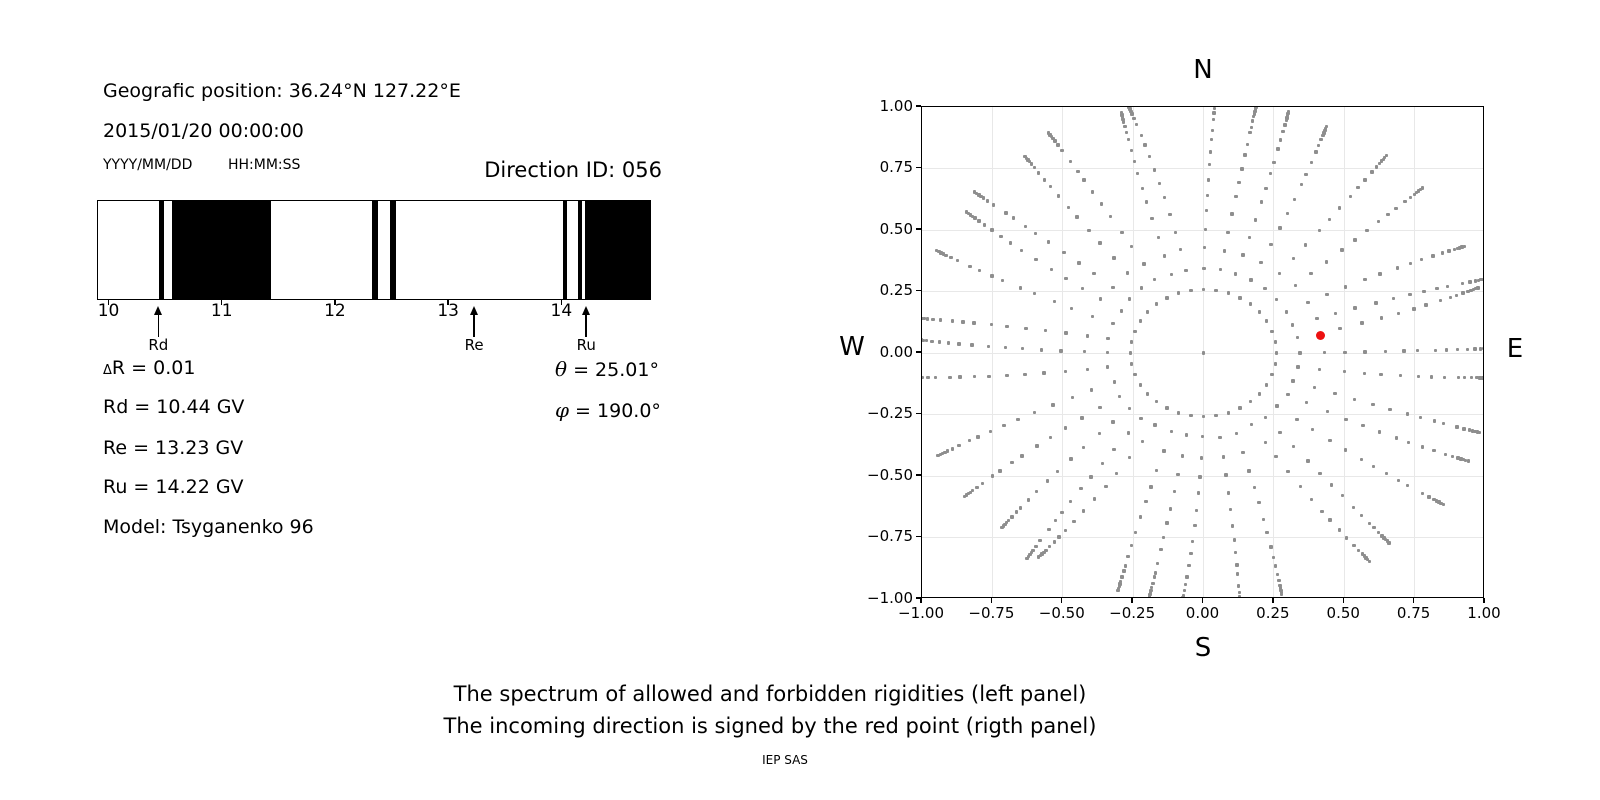  What do you see at coordinates (586, 321) in the screenshot?
I see `ru-arrow` at bounding box center [586, 321].